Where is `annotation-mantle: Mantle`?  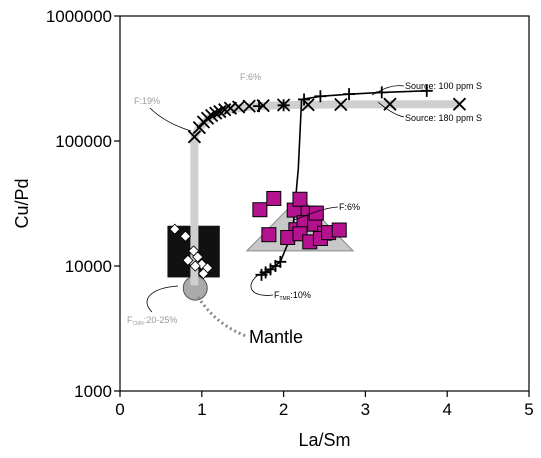
annotation-mantle: Mantle is located at coordinates (276, 337).